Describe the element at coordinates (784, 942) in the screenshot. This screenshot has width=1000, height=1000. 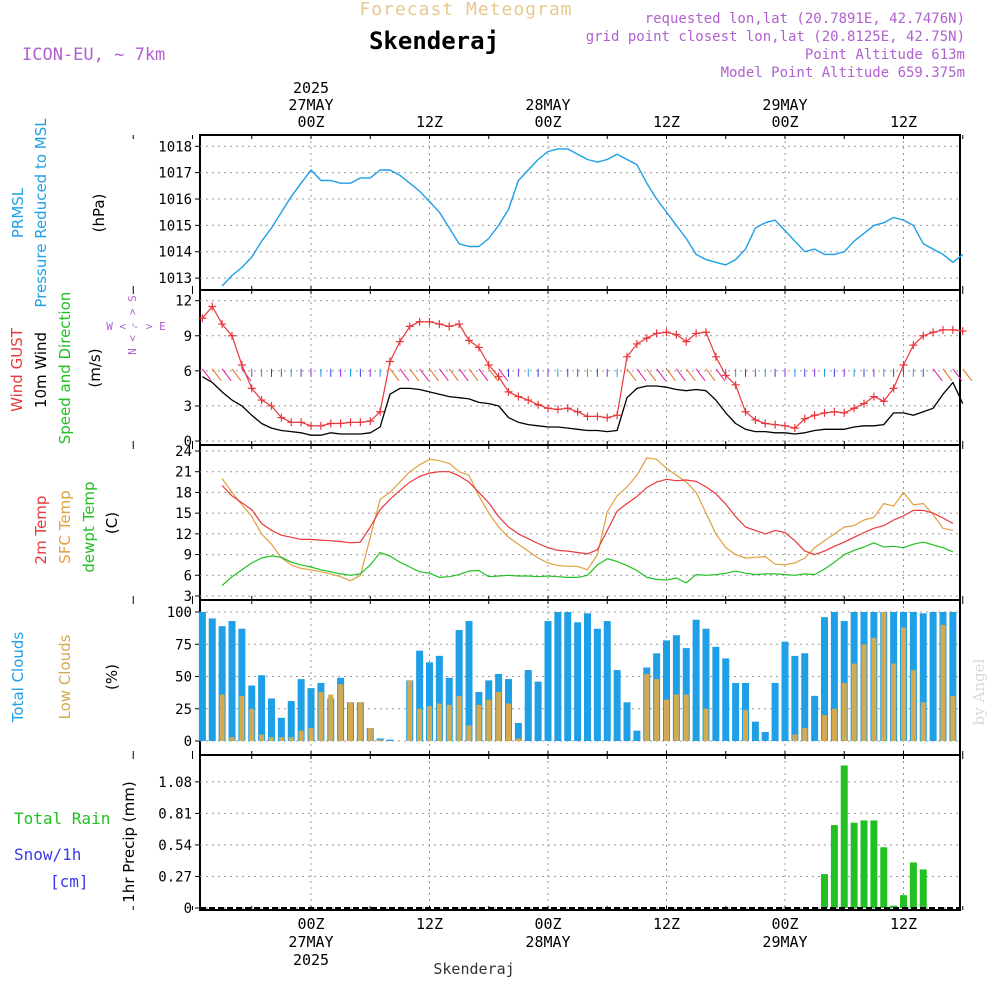
I see `bottom-time-label: 29MAY` at that location.